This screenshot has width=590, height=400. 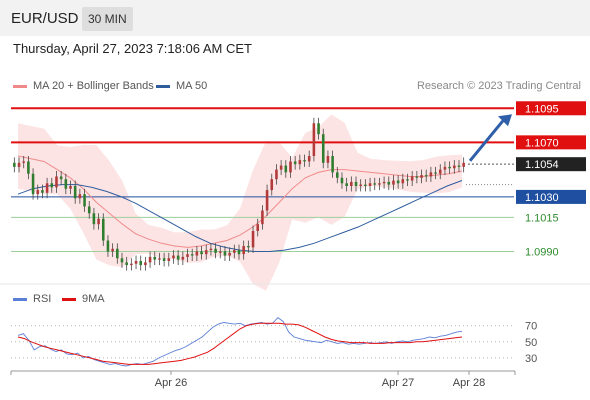 I want to click on level-tag-1.1070: 1.1070, so click(x=551, y=142).